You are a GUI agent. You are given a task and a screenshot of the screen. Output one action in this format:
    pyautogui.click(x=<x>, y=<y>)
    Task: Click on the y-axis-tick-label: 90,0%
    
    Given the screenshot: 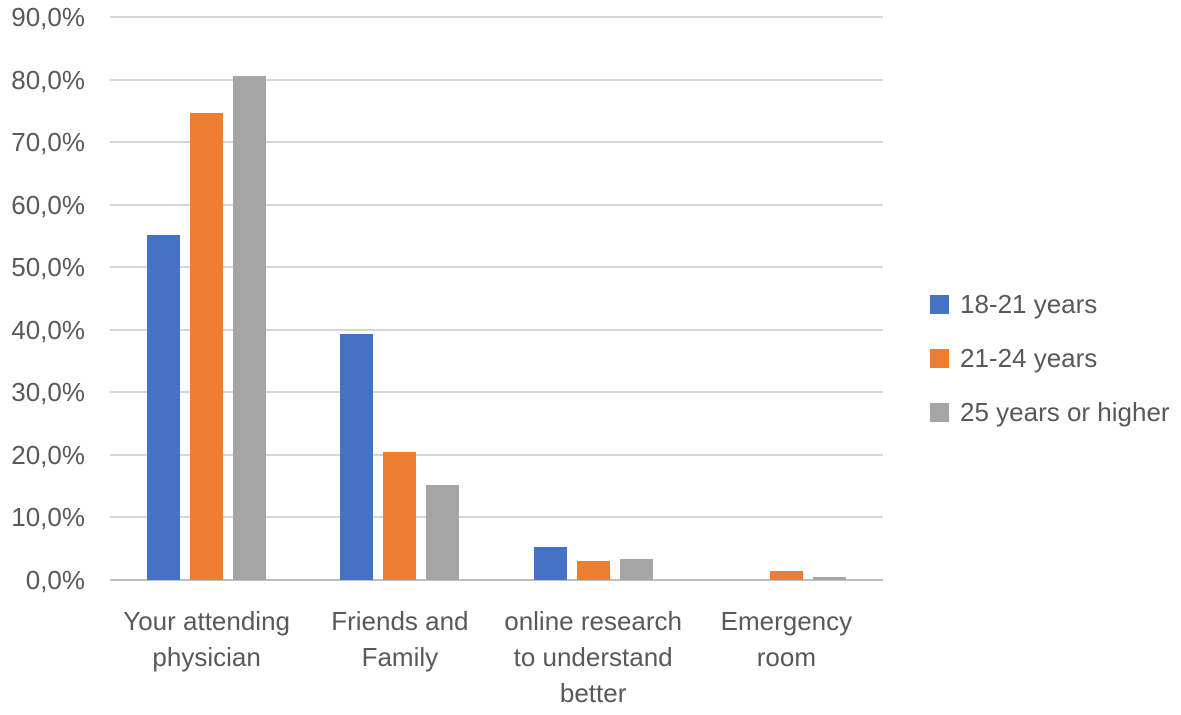 What is the action you would take?
    pyautogui.click(x=48, y=17)
    